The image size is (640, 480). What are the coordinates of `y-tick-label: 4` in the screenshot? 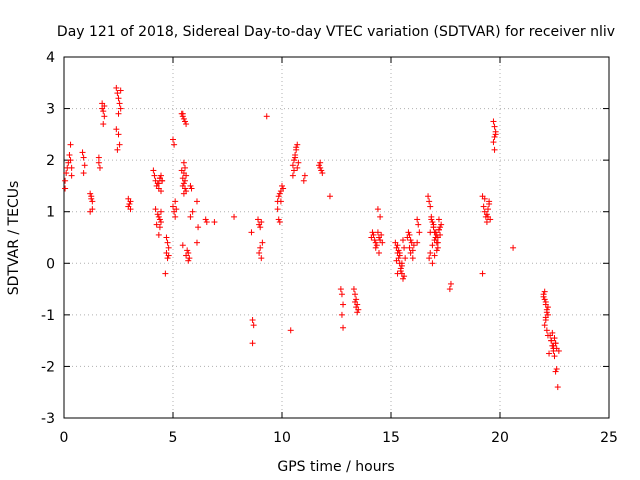 It's located at (50, 58).